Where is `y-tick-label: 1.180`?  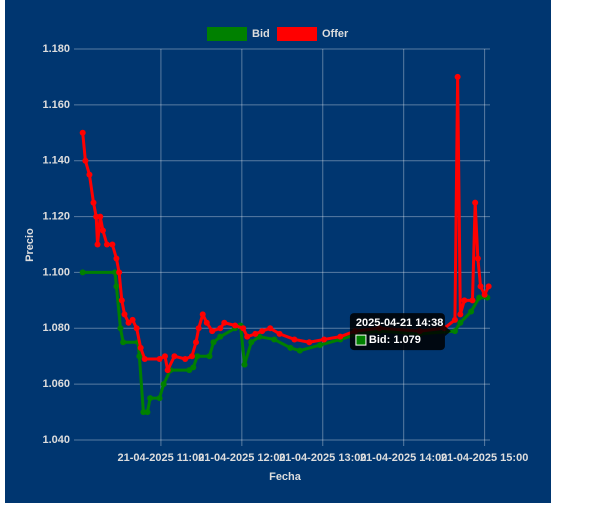 y-tick-label: 1.180 is located at coordinates (56, 49).